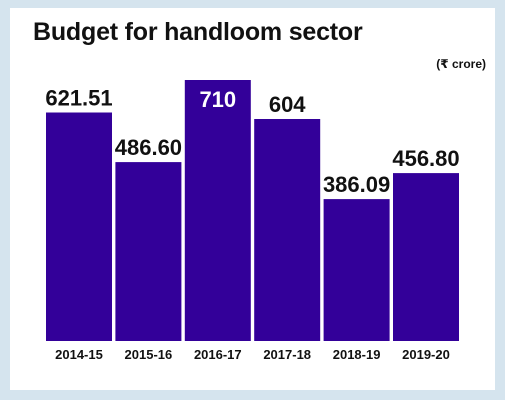 The image size is (505, 400). What do you see at coordinates (461, 64) in the screenshot?
I see `unit-label: (₹ crore)` at bounding box center [461, 64].